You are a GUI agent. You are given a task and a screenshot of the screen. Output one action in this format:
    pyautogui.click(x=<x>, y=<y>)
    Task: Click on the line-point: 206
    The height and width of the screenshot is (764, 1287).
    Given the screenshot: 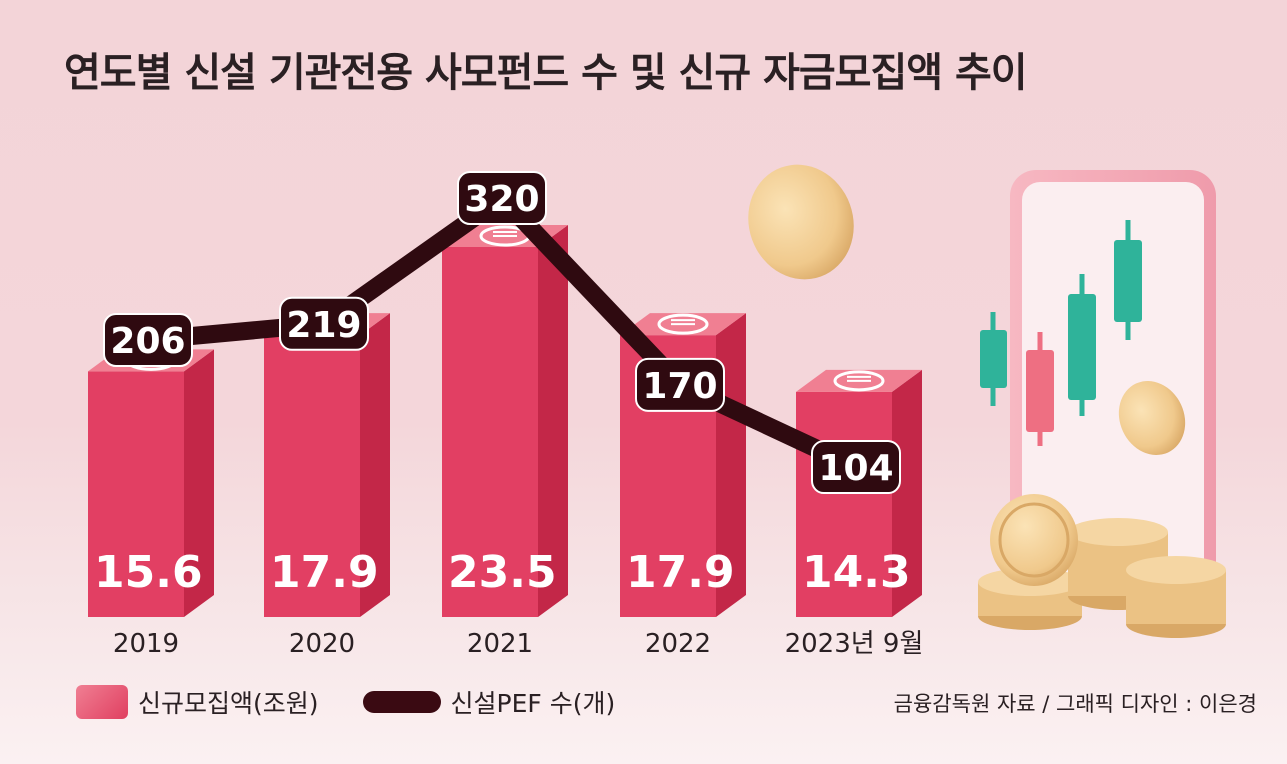 What is the action you would take?
    pyautogui.click(x=148, y=340)
    